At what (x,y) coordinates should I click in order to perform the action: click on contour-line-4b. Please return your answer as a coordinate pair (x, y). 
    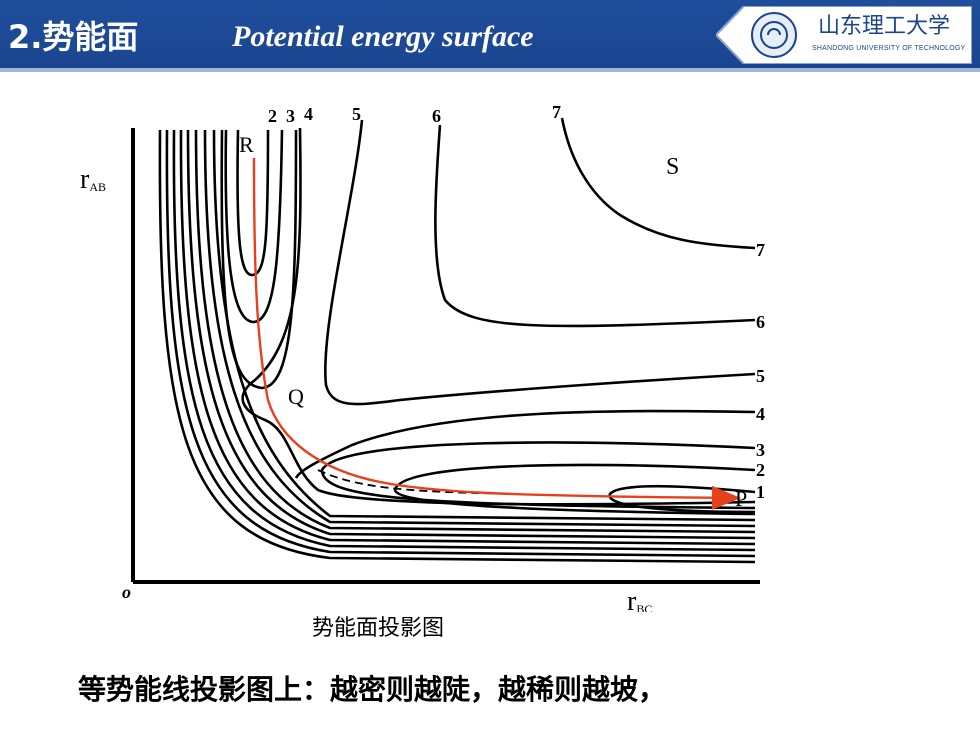
    Looking at the image, I should click on (525, 444).